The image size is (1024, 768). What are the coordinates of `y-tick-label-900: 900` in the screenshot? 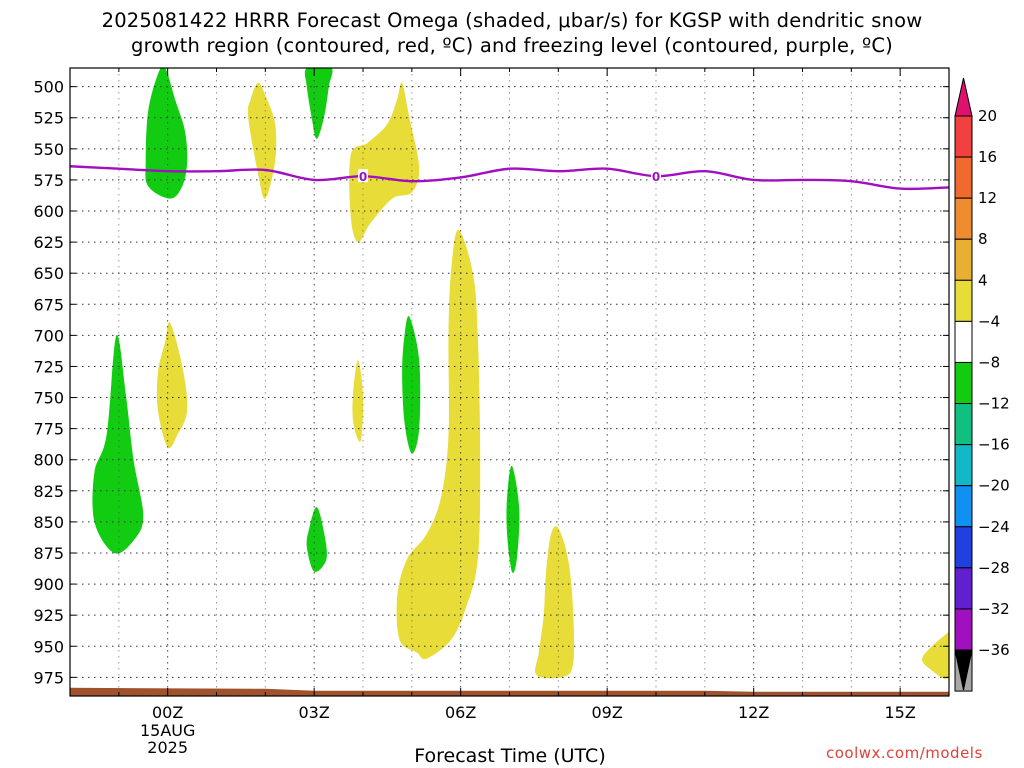 It's located at (48, 584).